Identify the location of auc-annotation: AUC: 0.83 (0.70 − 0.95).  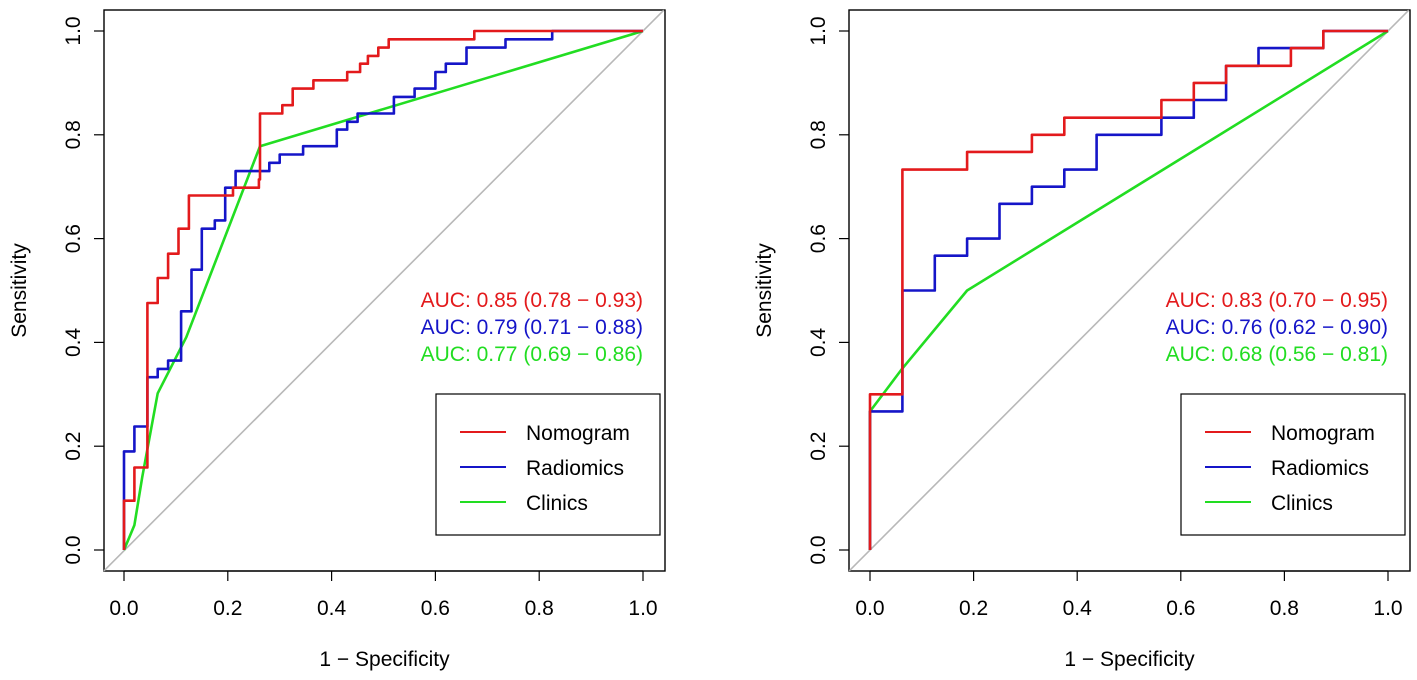
(1277, 300).